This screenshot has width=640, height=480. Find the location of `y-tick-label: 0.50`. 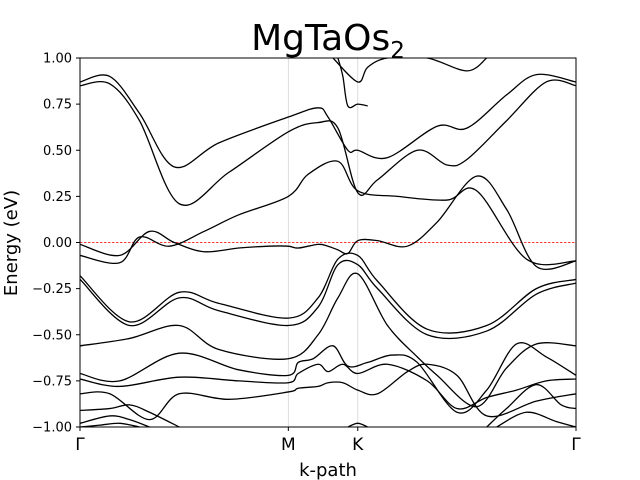

y-tick-label: 0.50 is located at coordinates (57, 151).